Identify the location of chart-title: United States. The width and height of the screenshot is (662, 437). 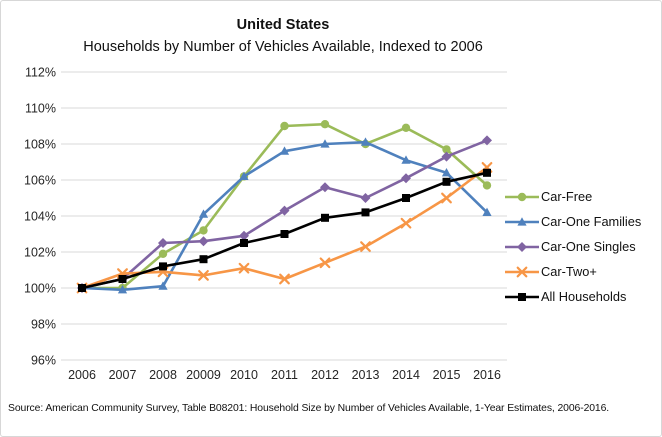
(283, 25).